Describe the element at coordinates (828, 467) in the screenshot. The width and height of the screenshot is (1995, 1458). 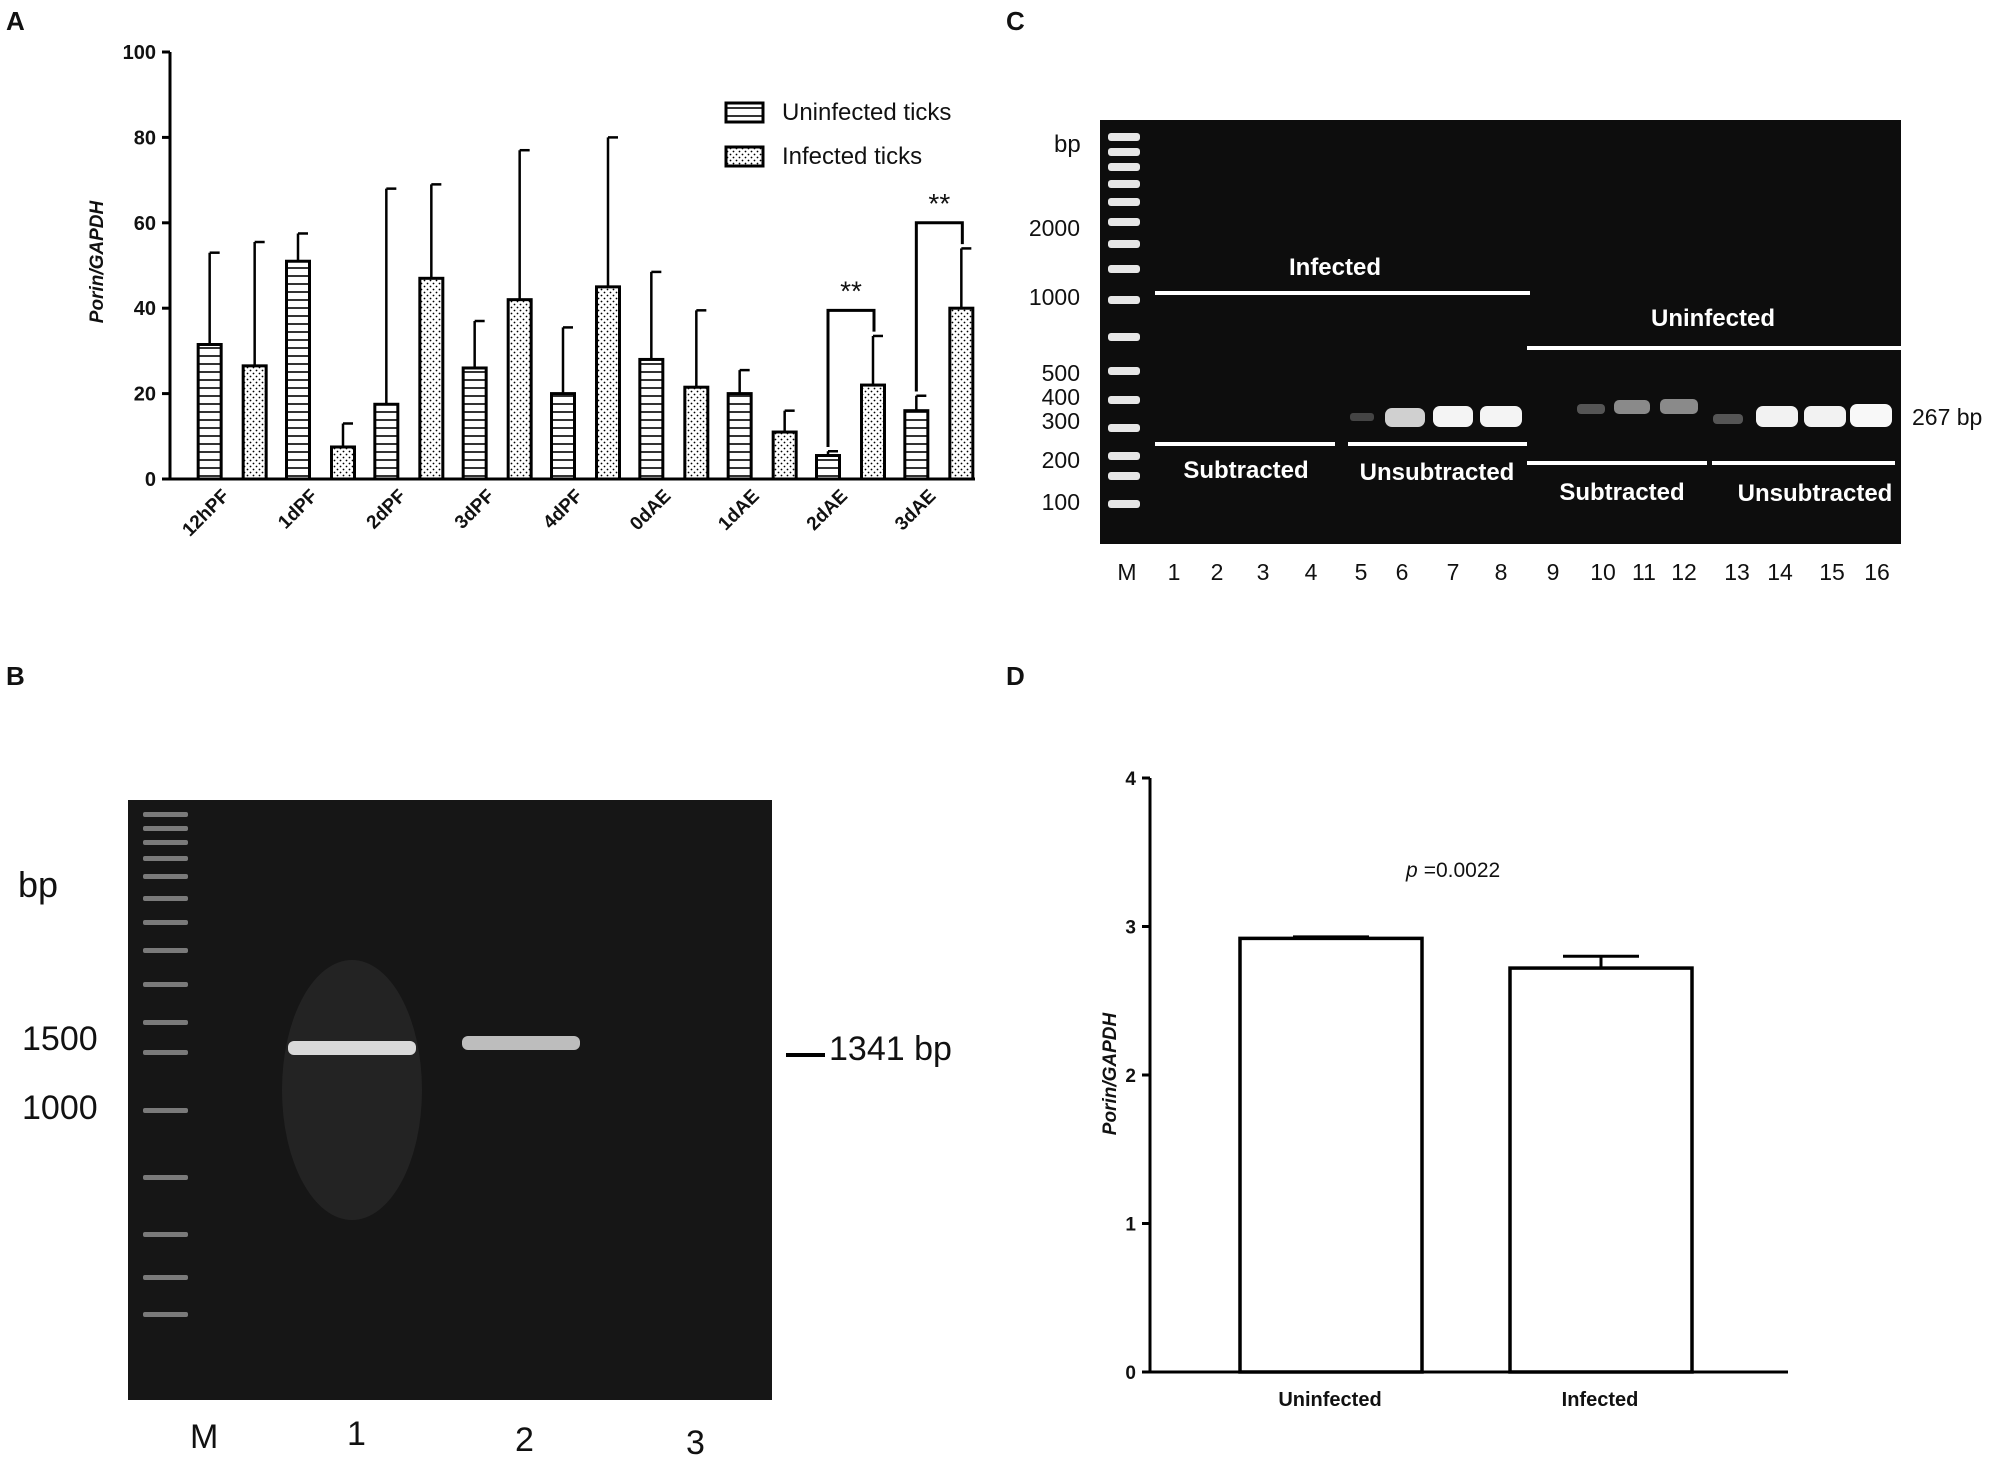
I see `bar-uninfected-ticks-2dae` at that location.